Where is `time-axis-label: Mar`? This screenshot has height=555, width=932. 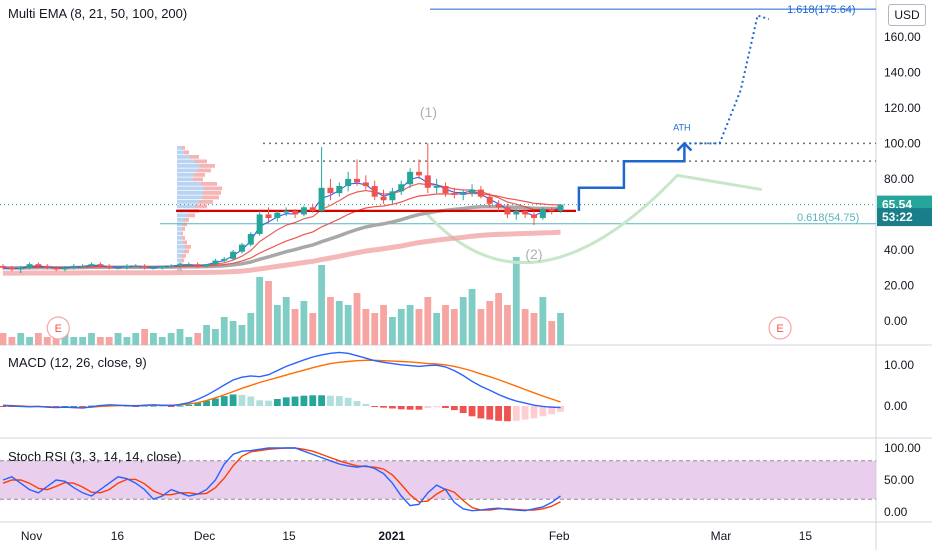
time-axis-label: Mar is located at coordinates (721, 536).